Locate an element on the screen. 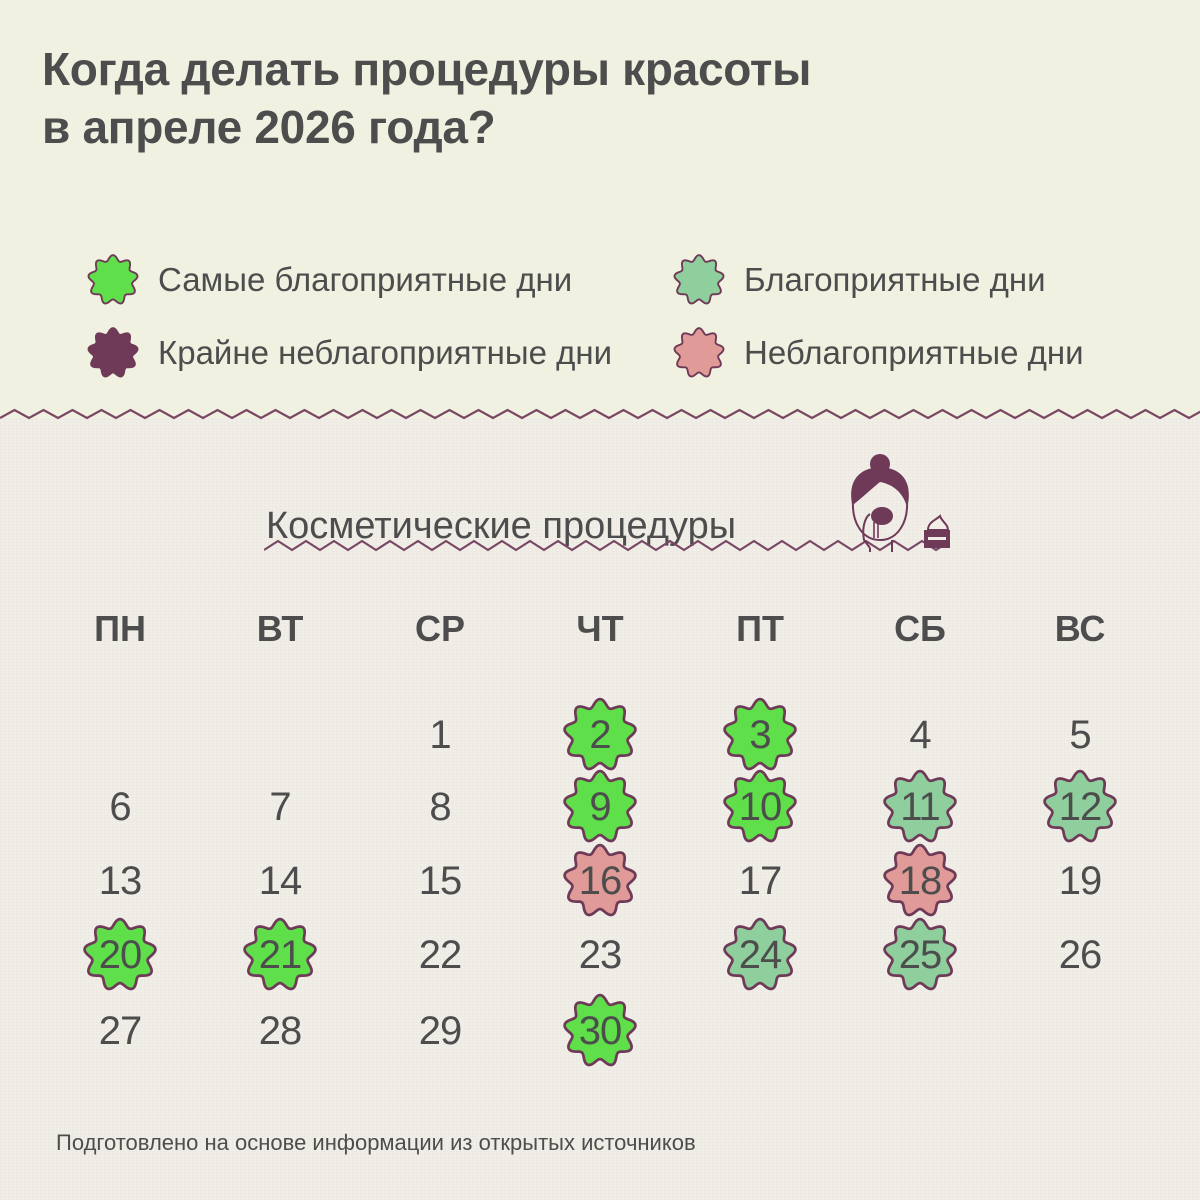  day-number: 12 is located at coordinates (1080, 806).